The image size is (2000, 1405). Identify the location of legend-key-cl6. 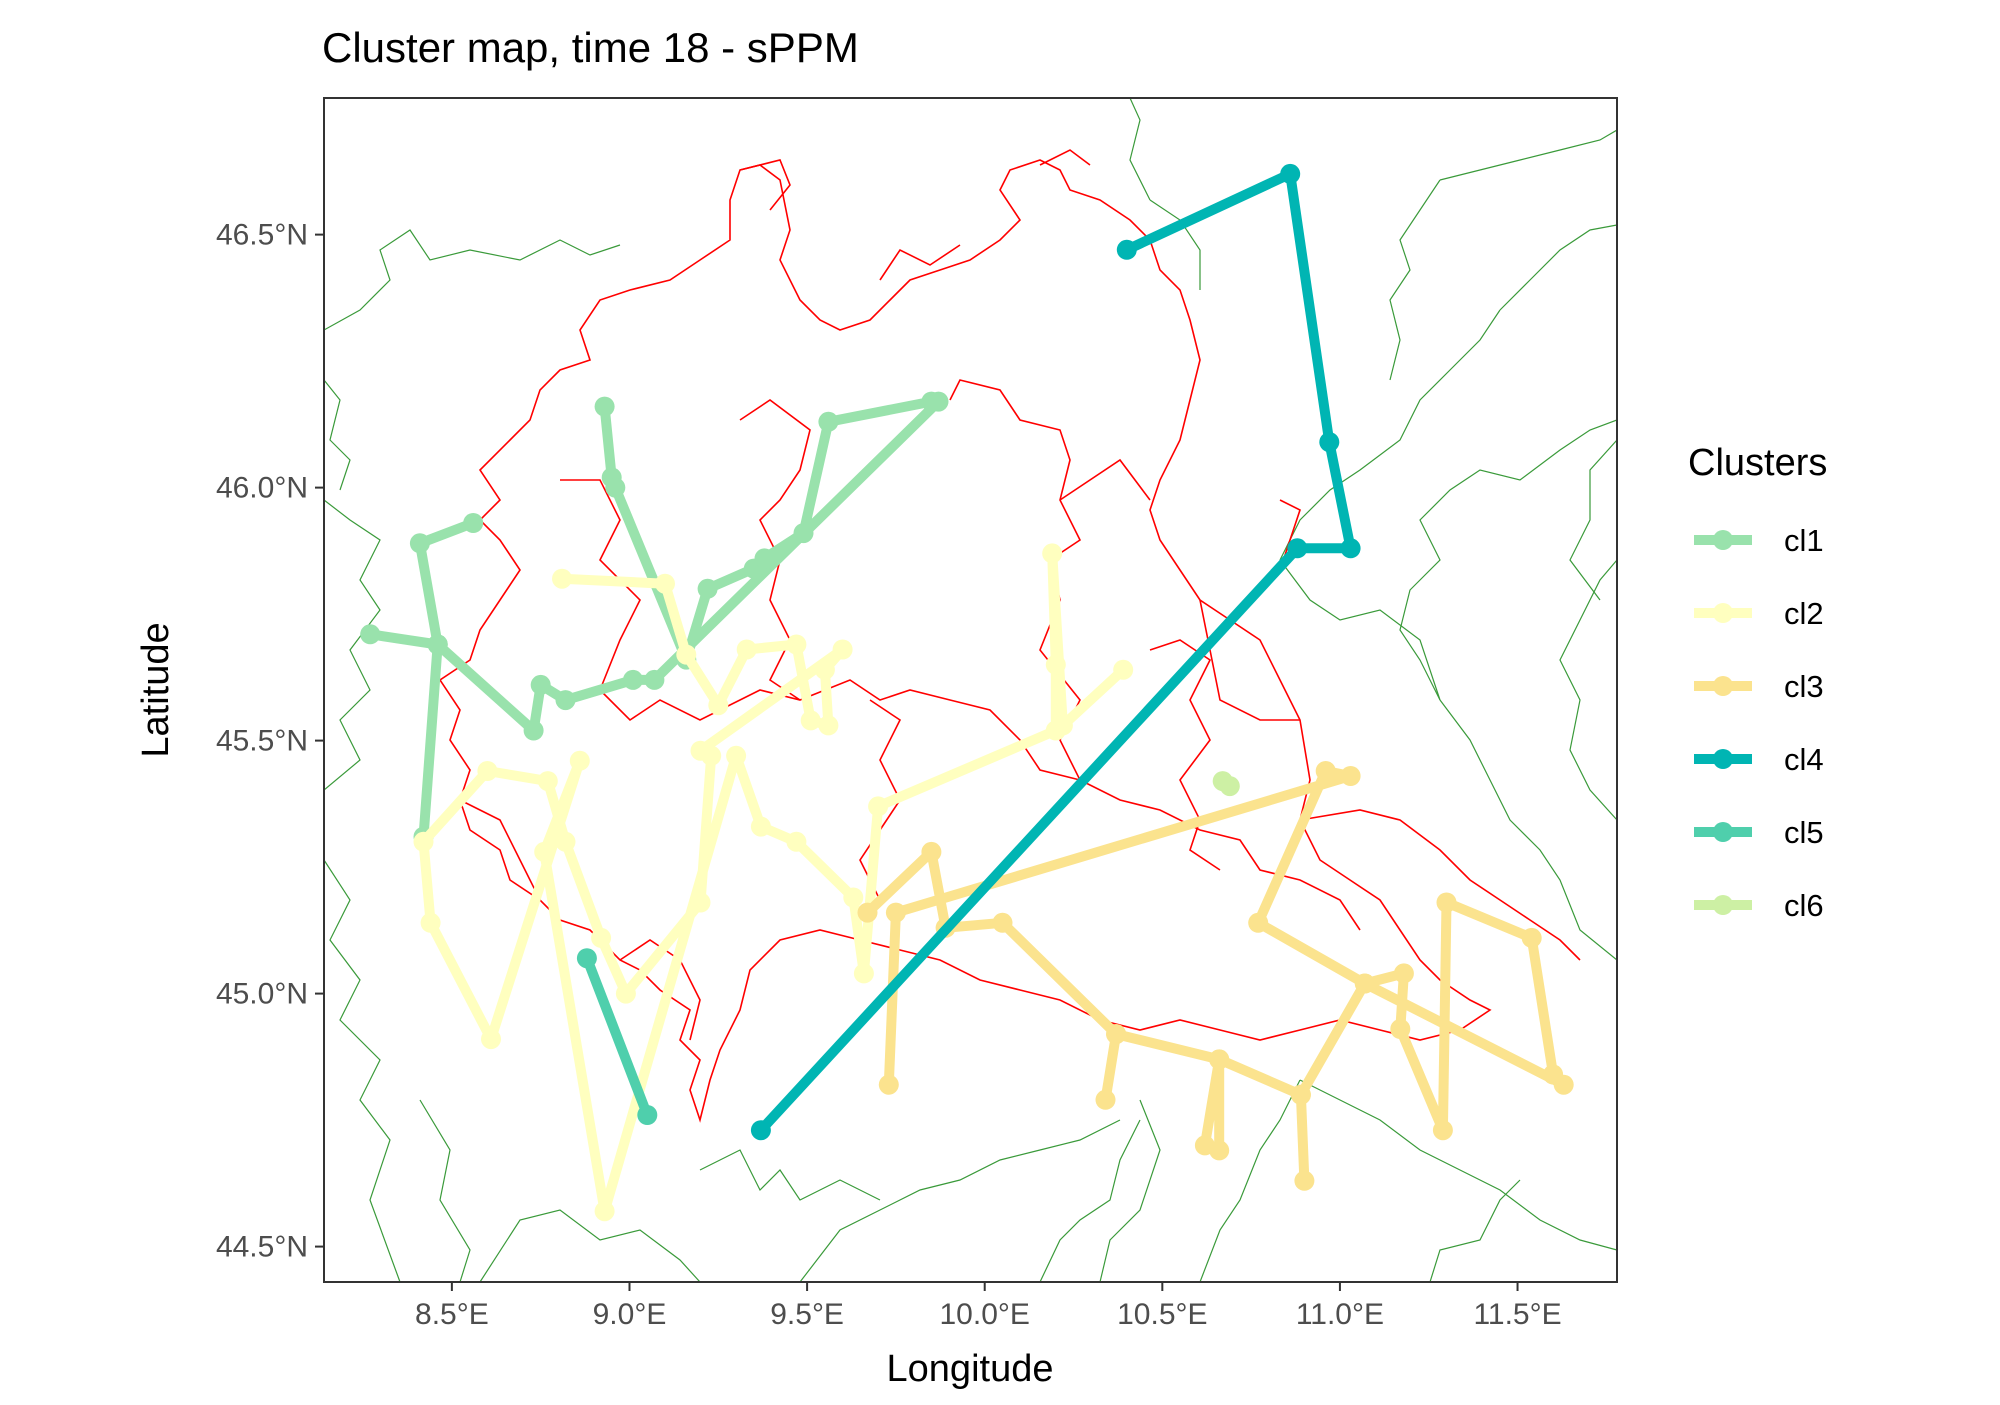
(1723, 905).